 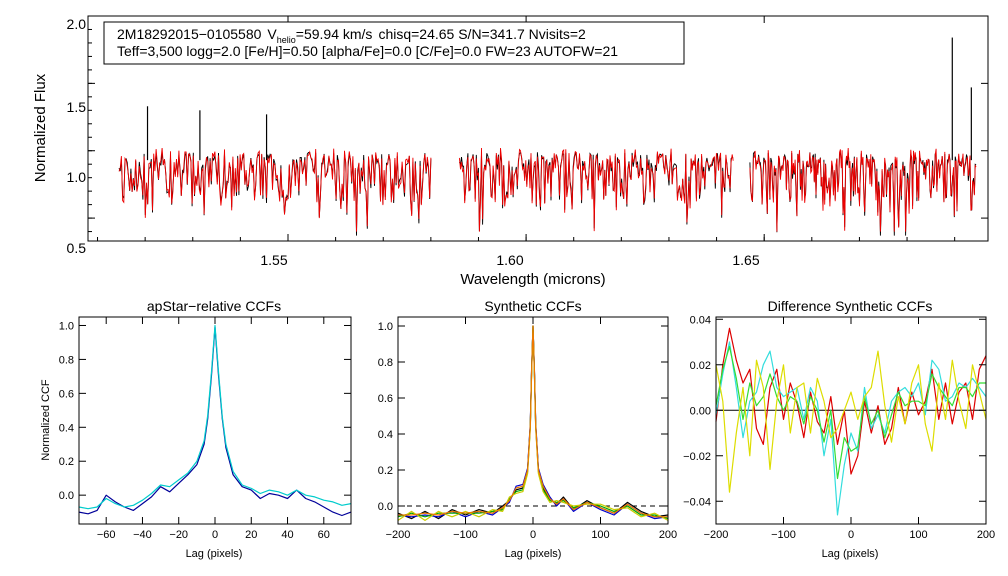 What do you see at coordinates (286, 40) in the screenshot?
I see `velocity-subscript: helio` at bounding box center [286, 40].